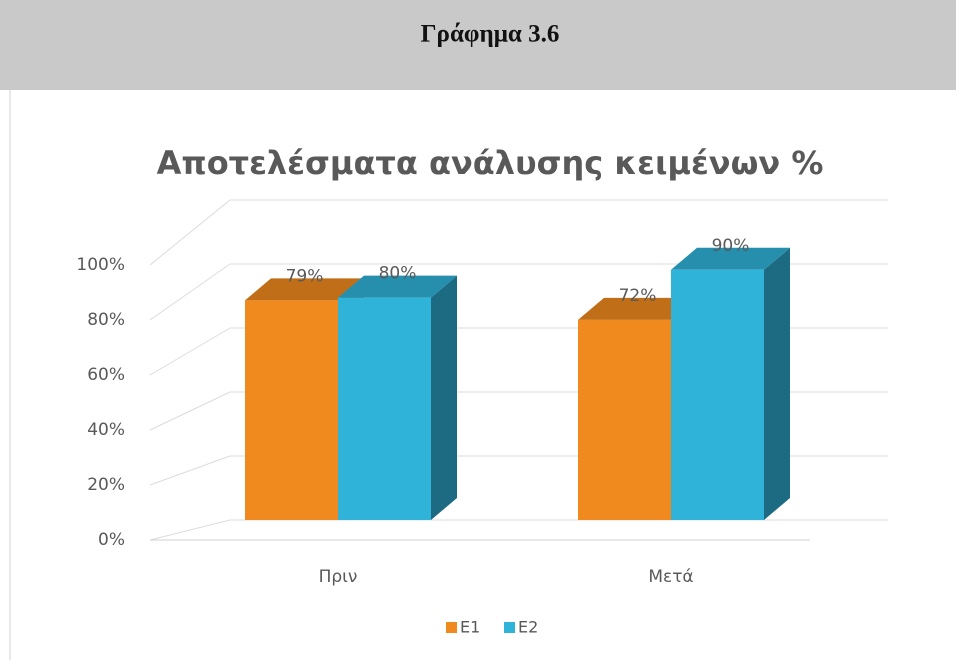  I want to click on data-label: 72%, so click(638, 296).